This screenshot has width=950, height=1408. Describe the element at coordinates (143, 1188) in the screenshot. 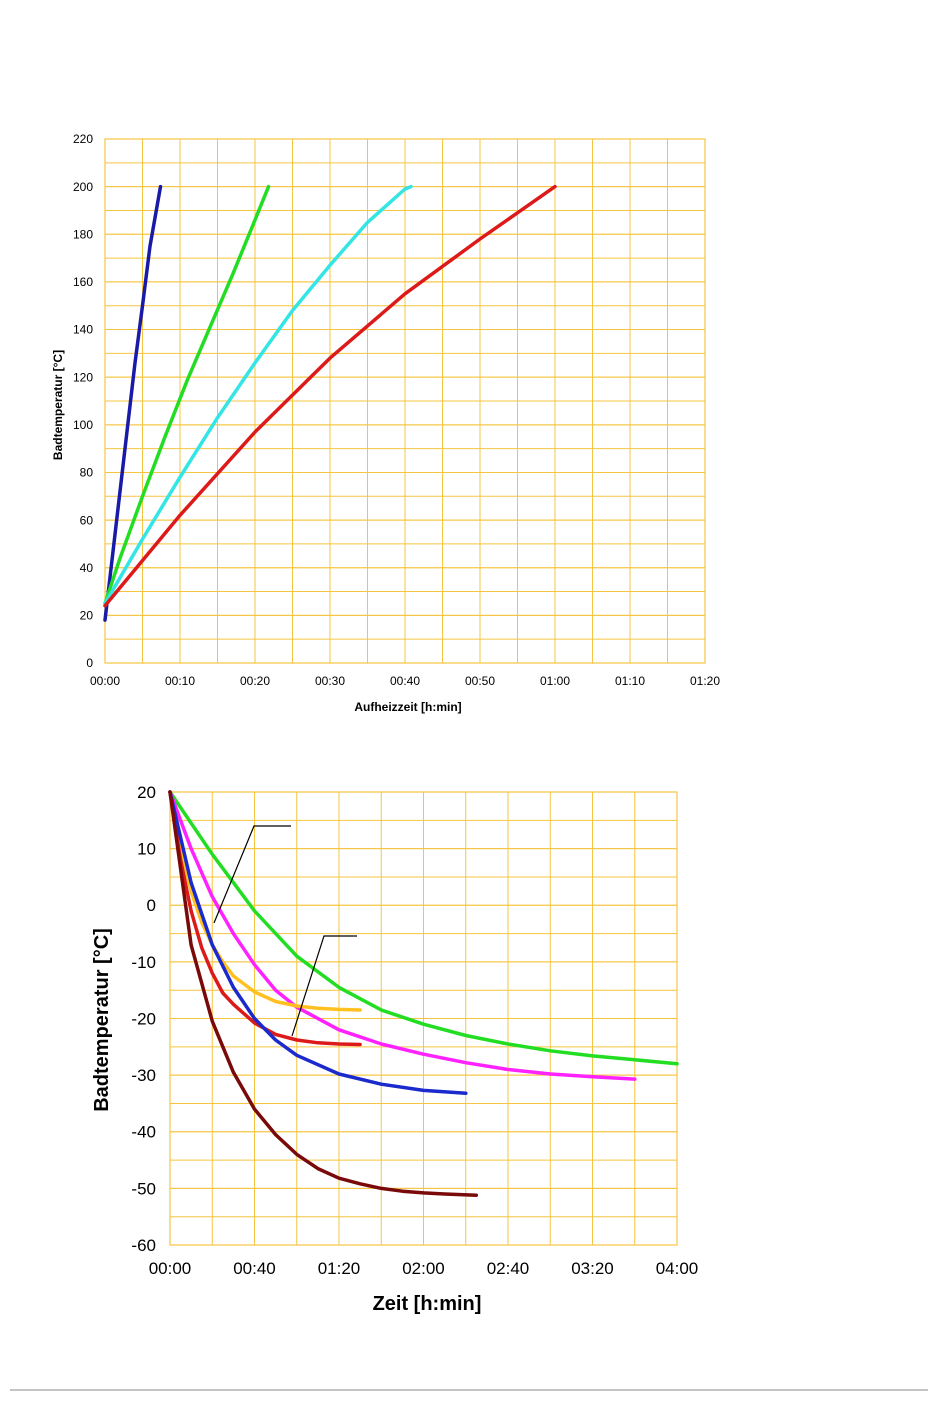

I see `cooling-chart-y-tick-label: -50` at that location.